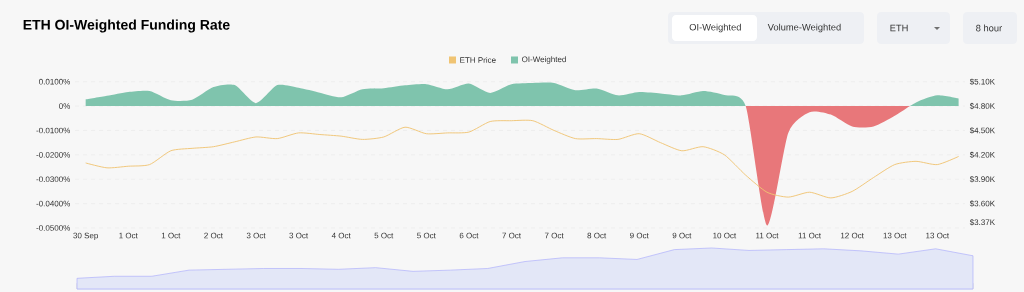 Image resolution: width=1024 pixels, height=292 pixels. Describe the element at coordinates (126, 26) in the screenshot. I see `chart-title: ETH OI-Weighted Funding Rate` at that location.